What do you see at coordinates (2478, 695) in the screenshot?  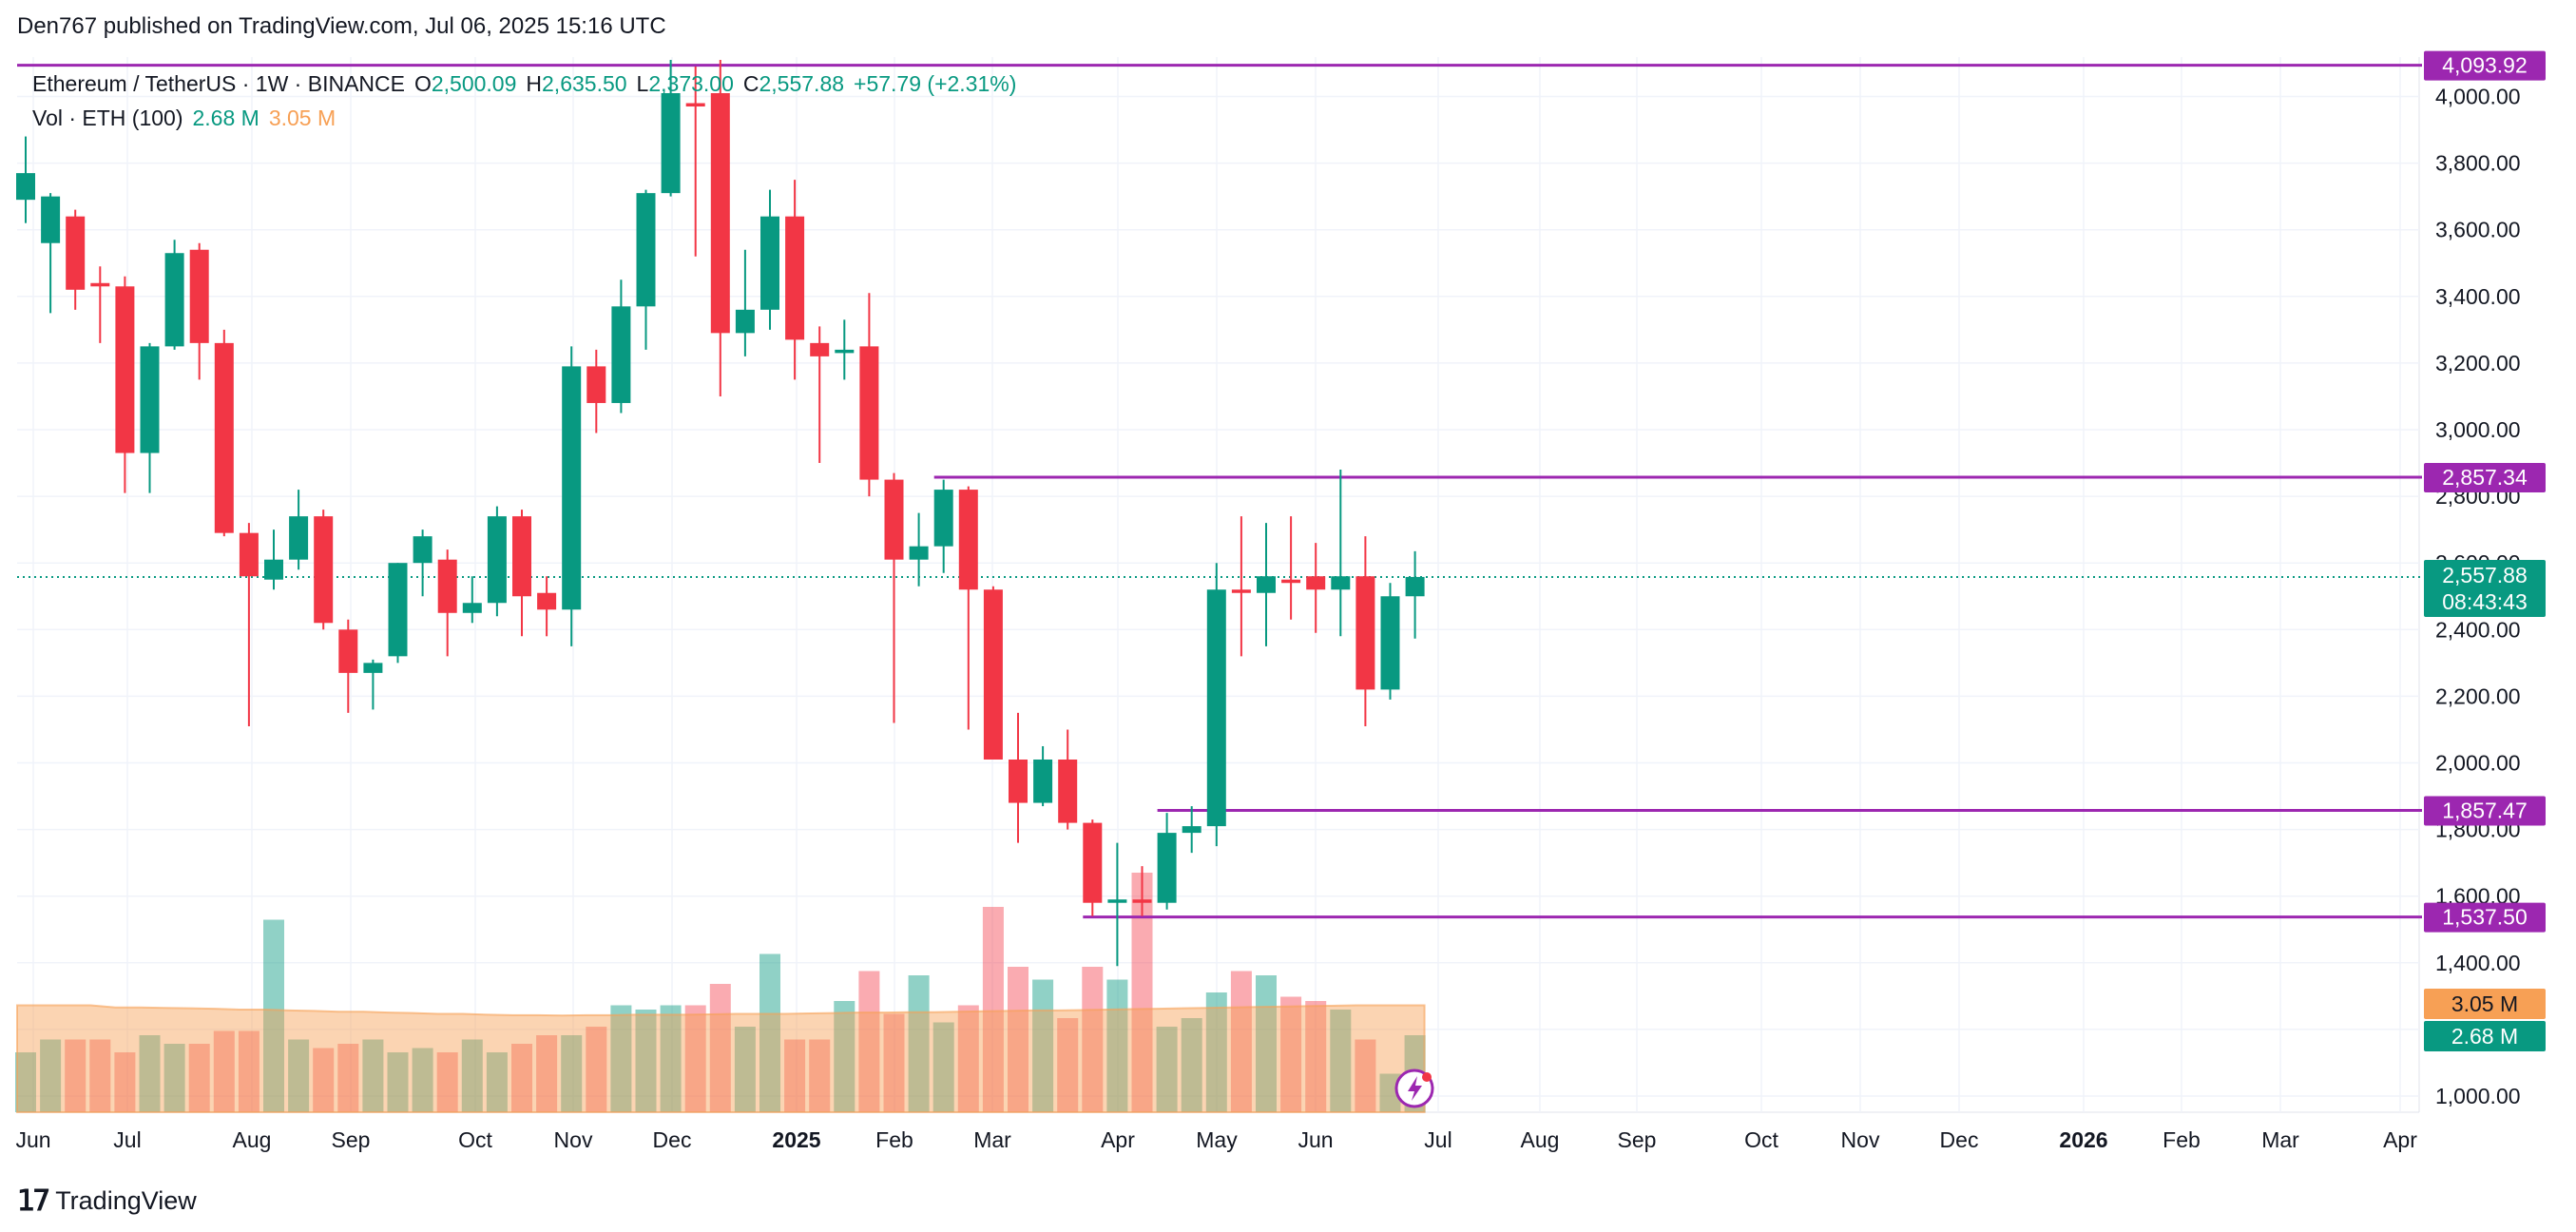 I see `price-tick-label: 2,200.00` at bounding box center [2478, 695].